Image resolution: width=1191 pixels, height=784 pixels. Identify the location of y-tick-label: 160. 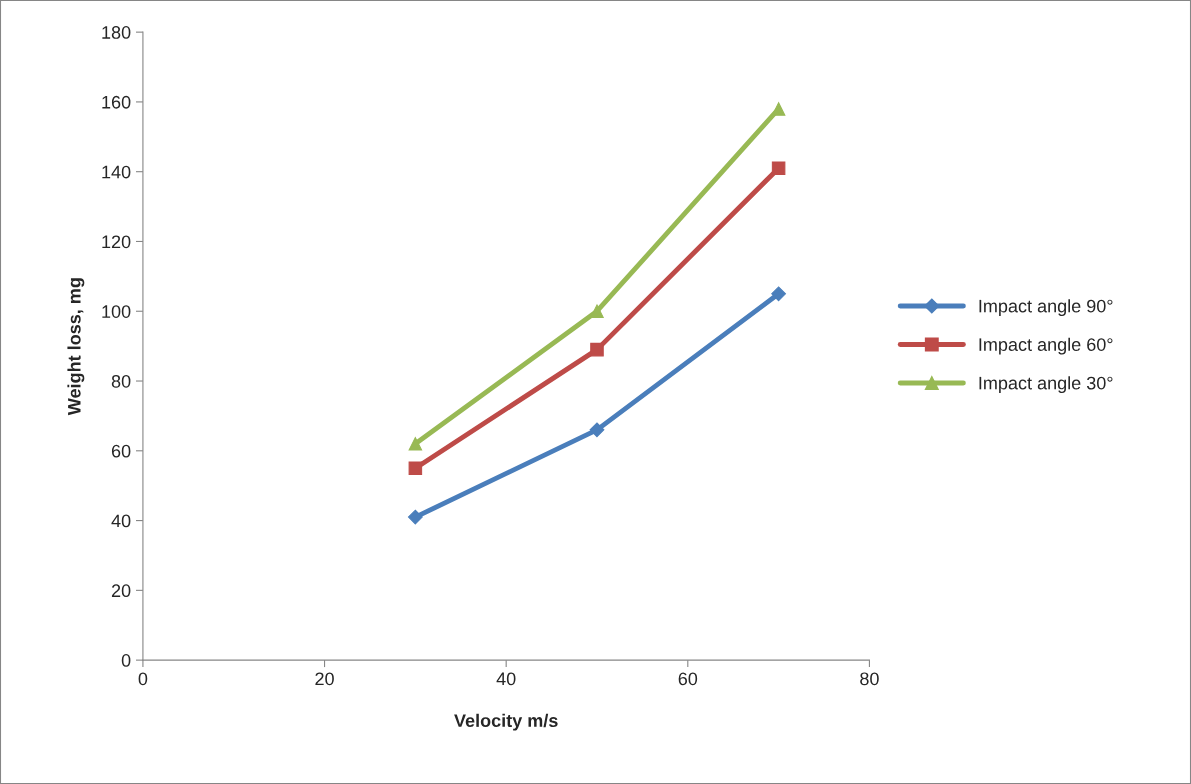
(116, 102).